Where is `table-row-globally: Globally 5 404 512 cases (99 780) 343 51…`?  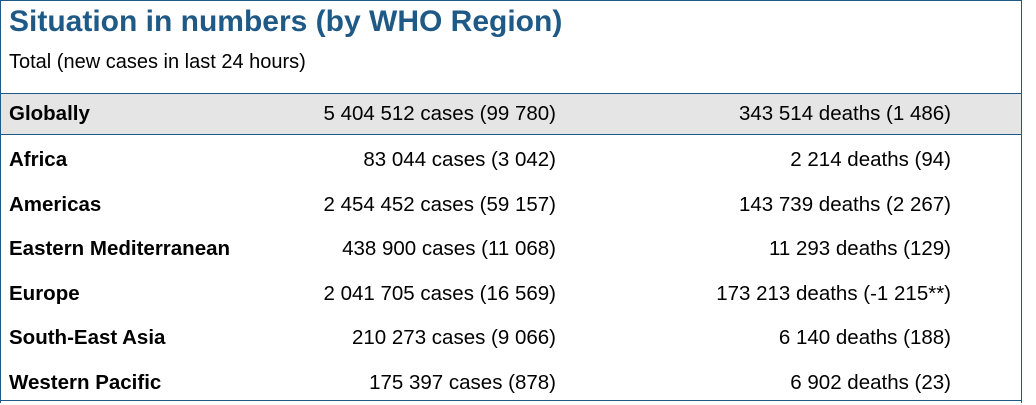 table-row-globally: Globally 5 404 512 cases (99 780) 343 51… is located at coordinates (511, 114).